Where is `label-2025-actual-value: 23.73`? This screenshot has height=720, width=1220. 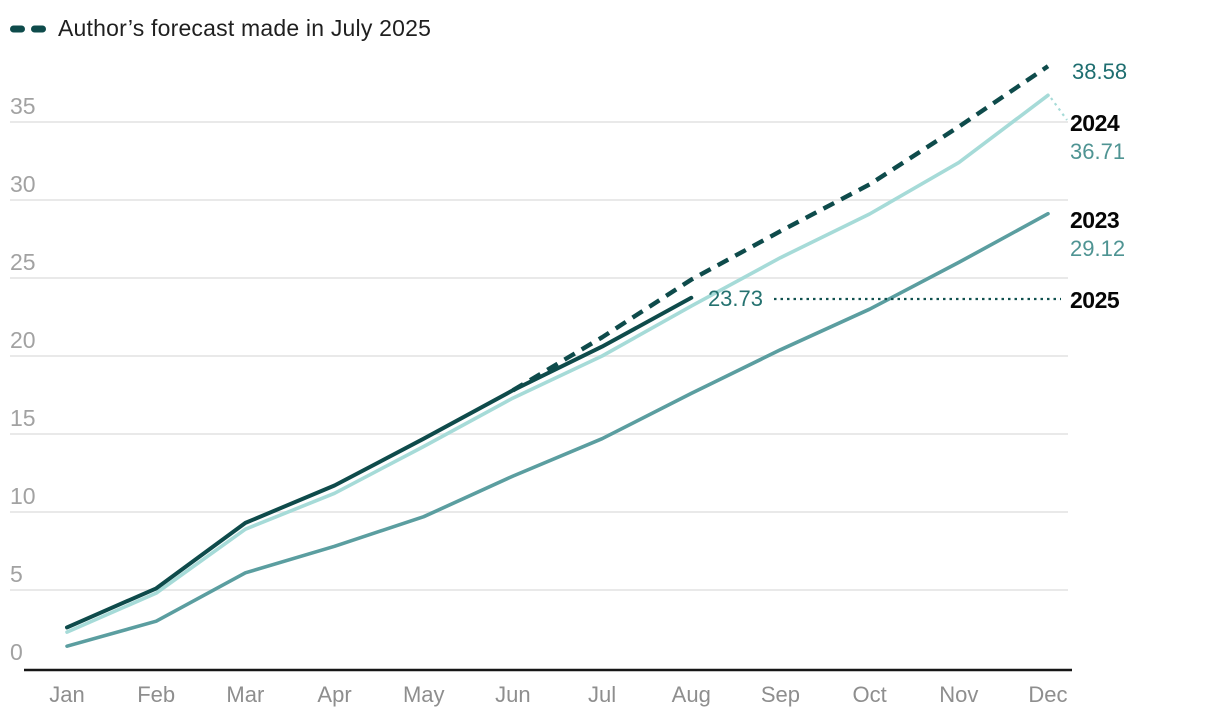 label-2025-actual-value: 23.73 is located at coordinates (735, 298).